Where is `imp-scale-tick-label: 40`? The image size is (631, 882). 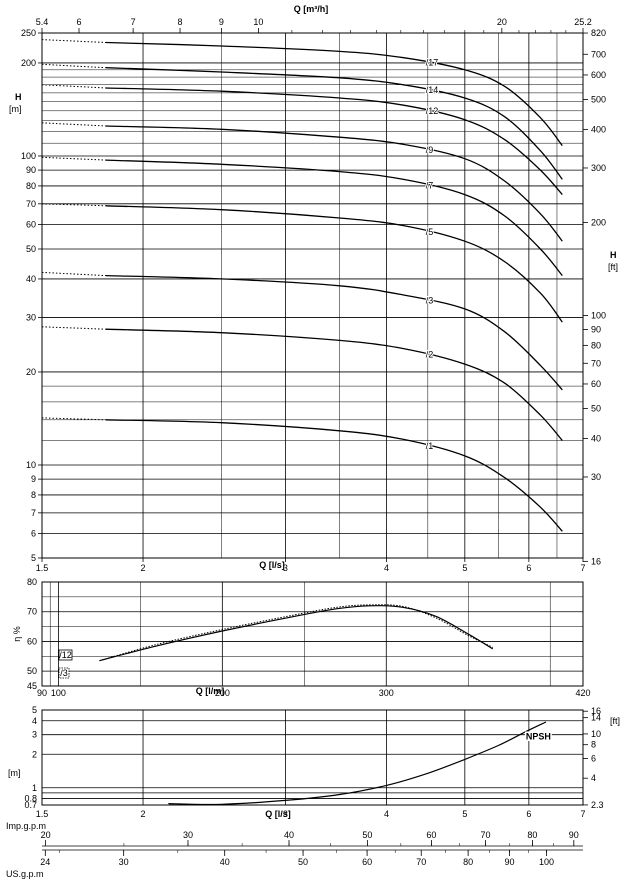
imp-scale-tick-label: 40 is located at coordinates (289, 835).